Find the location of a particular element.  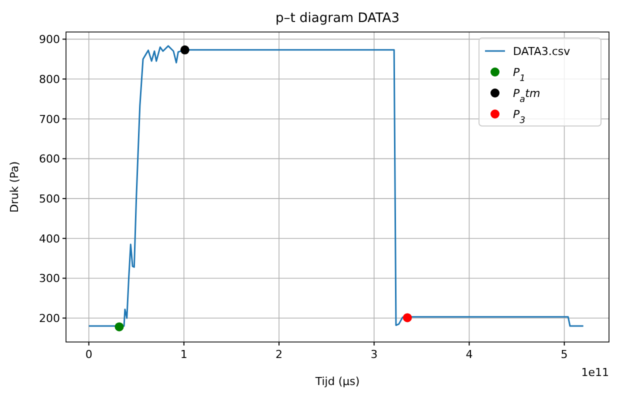

y-tick-label: 600 is located at coordinates (49, 159).